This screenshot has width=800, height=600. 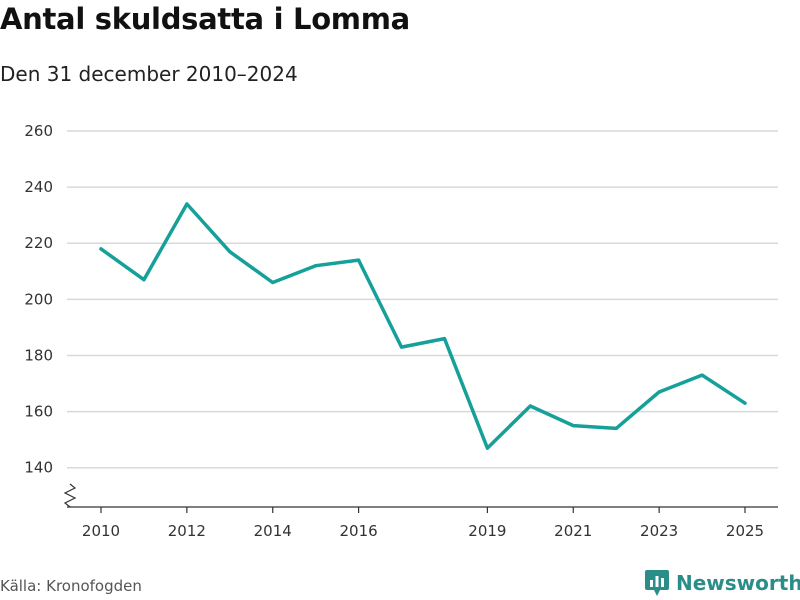 I want to click on y-tick-label: 240, so click(x=38, y=187).